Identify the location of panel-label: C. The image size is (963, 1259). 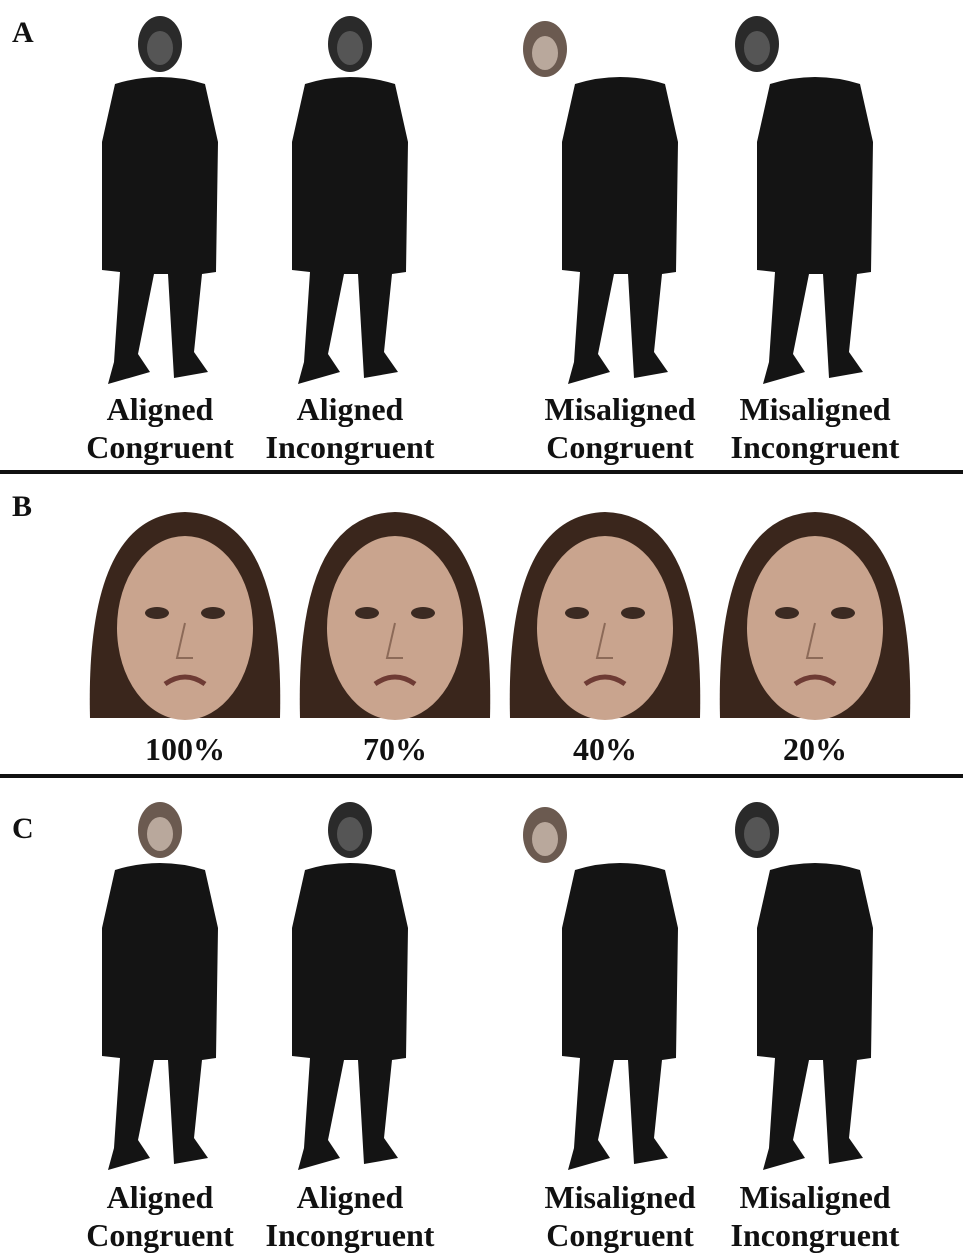
(23, 828).